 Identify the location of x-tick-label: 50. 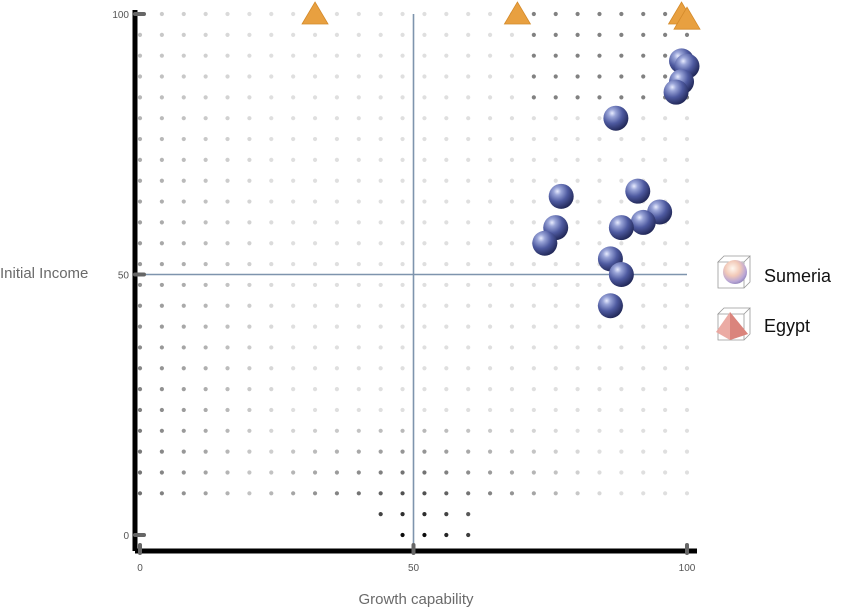
(414, 568).